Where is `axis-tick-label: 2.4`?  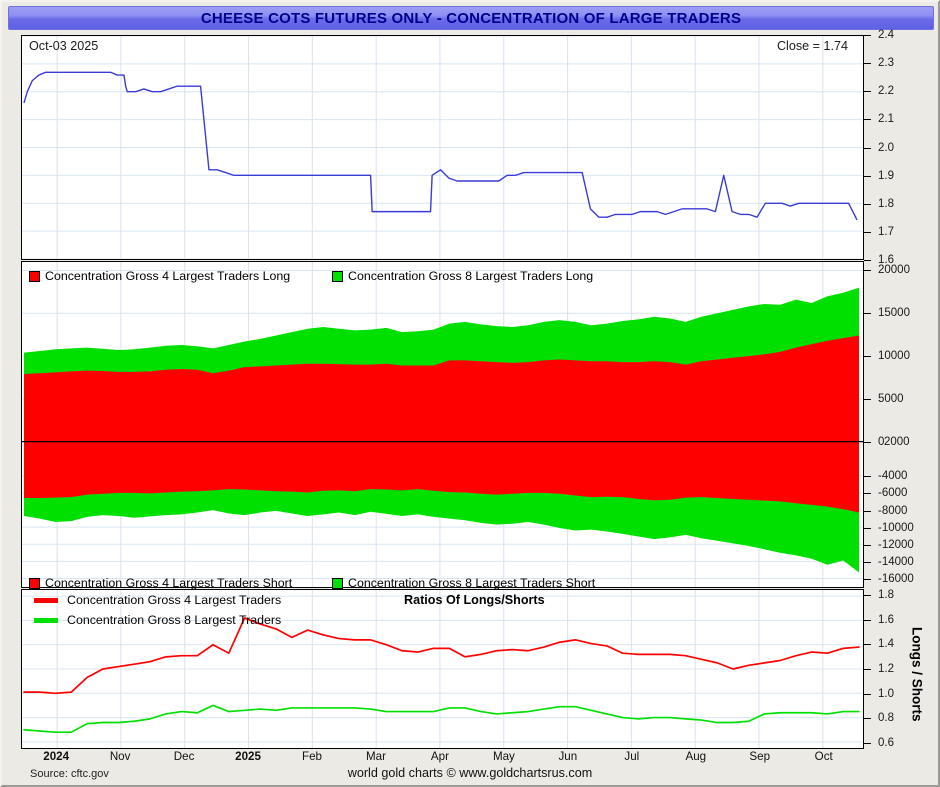
axis-tick-label: 2.4 is located at coordinates (886, 35).